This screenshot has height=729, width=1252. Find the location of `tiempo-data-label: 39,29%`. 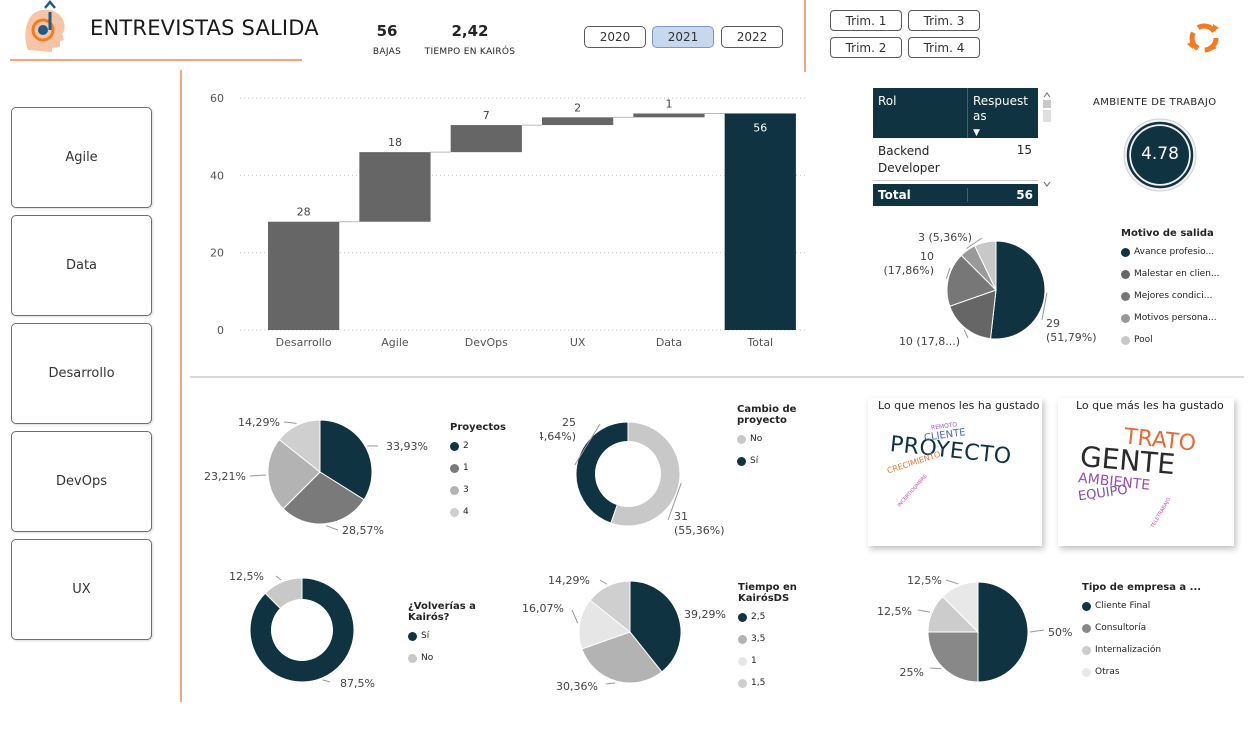

tiempo-data-label: 39,29% is located at coordinates (705, 614).